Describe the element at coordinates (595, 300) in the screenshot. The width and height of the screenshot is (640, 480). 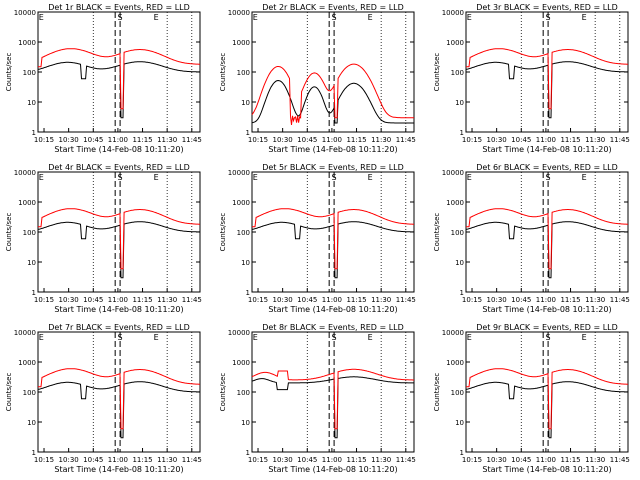
I see `x-tick-label: 11:30` at that location.